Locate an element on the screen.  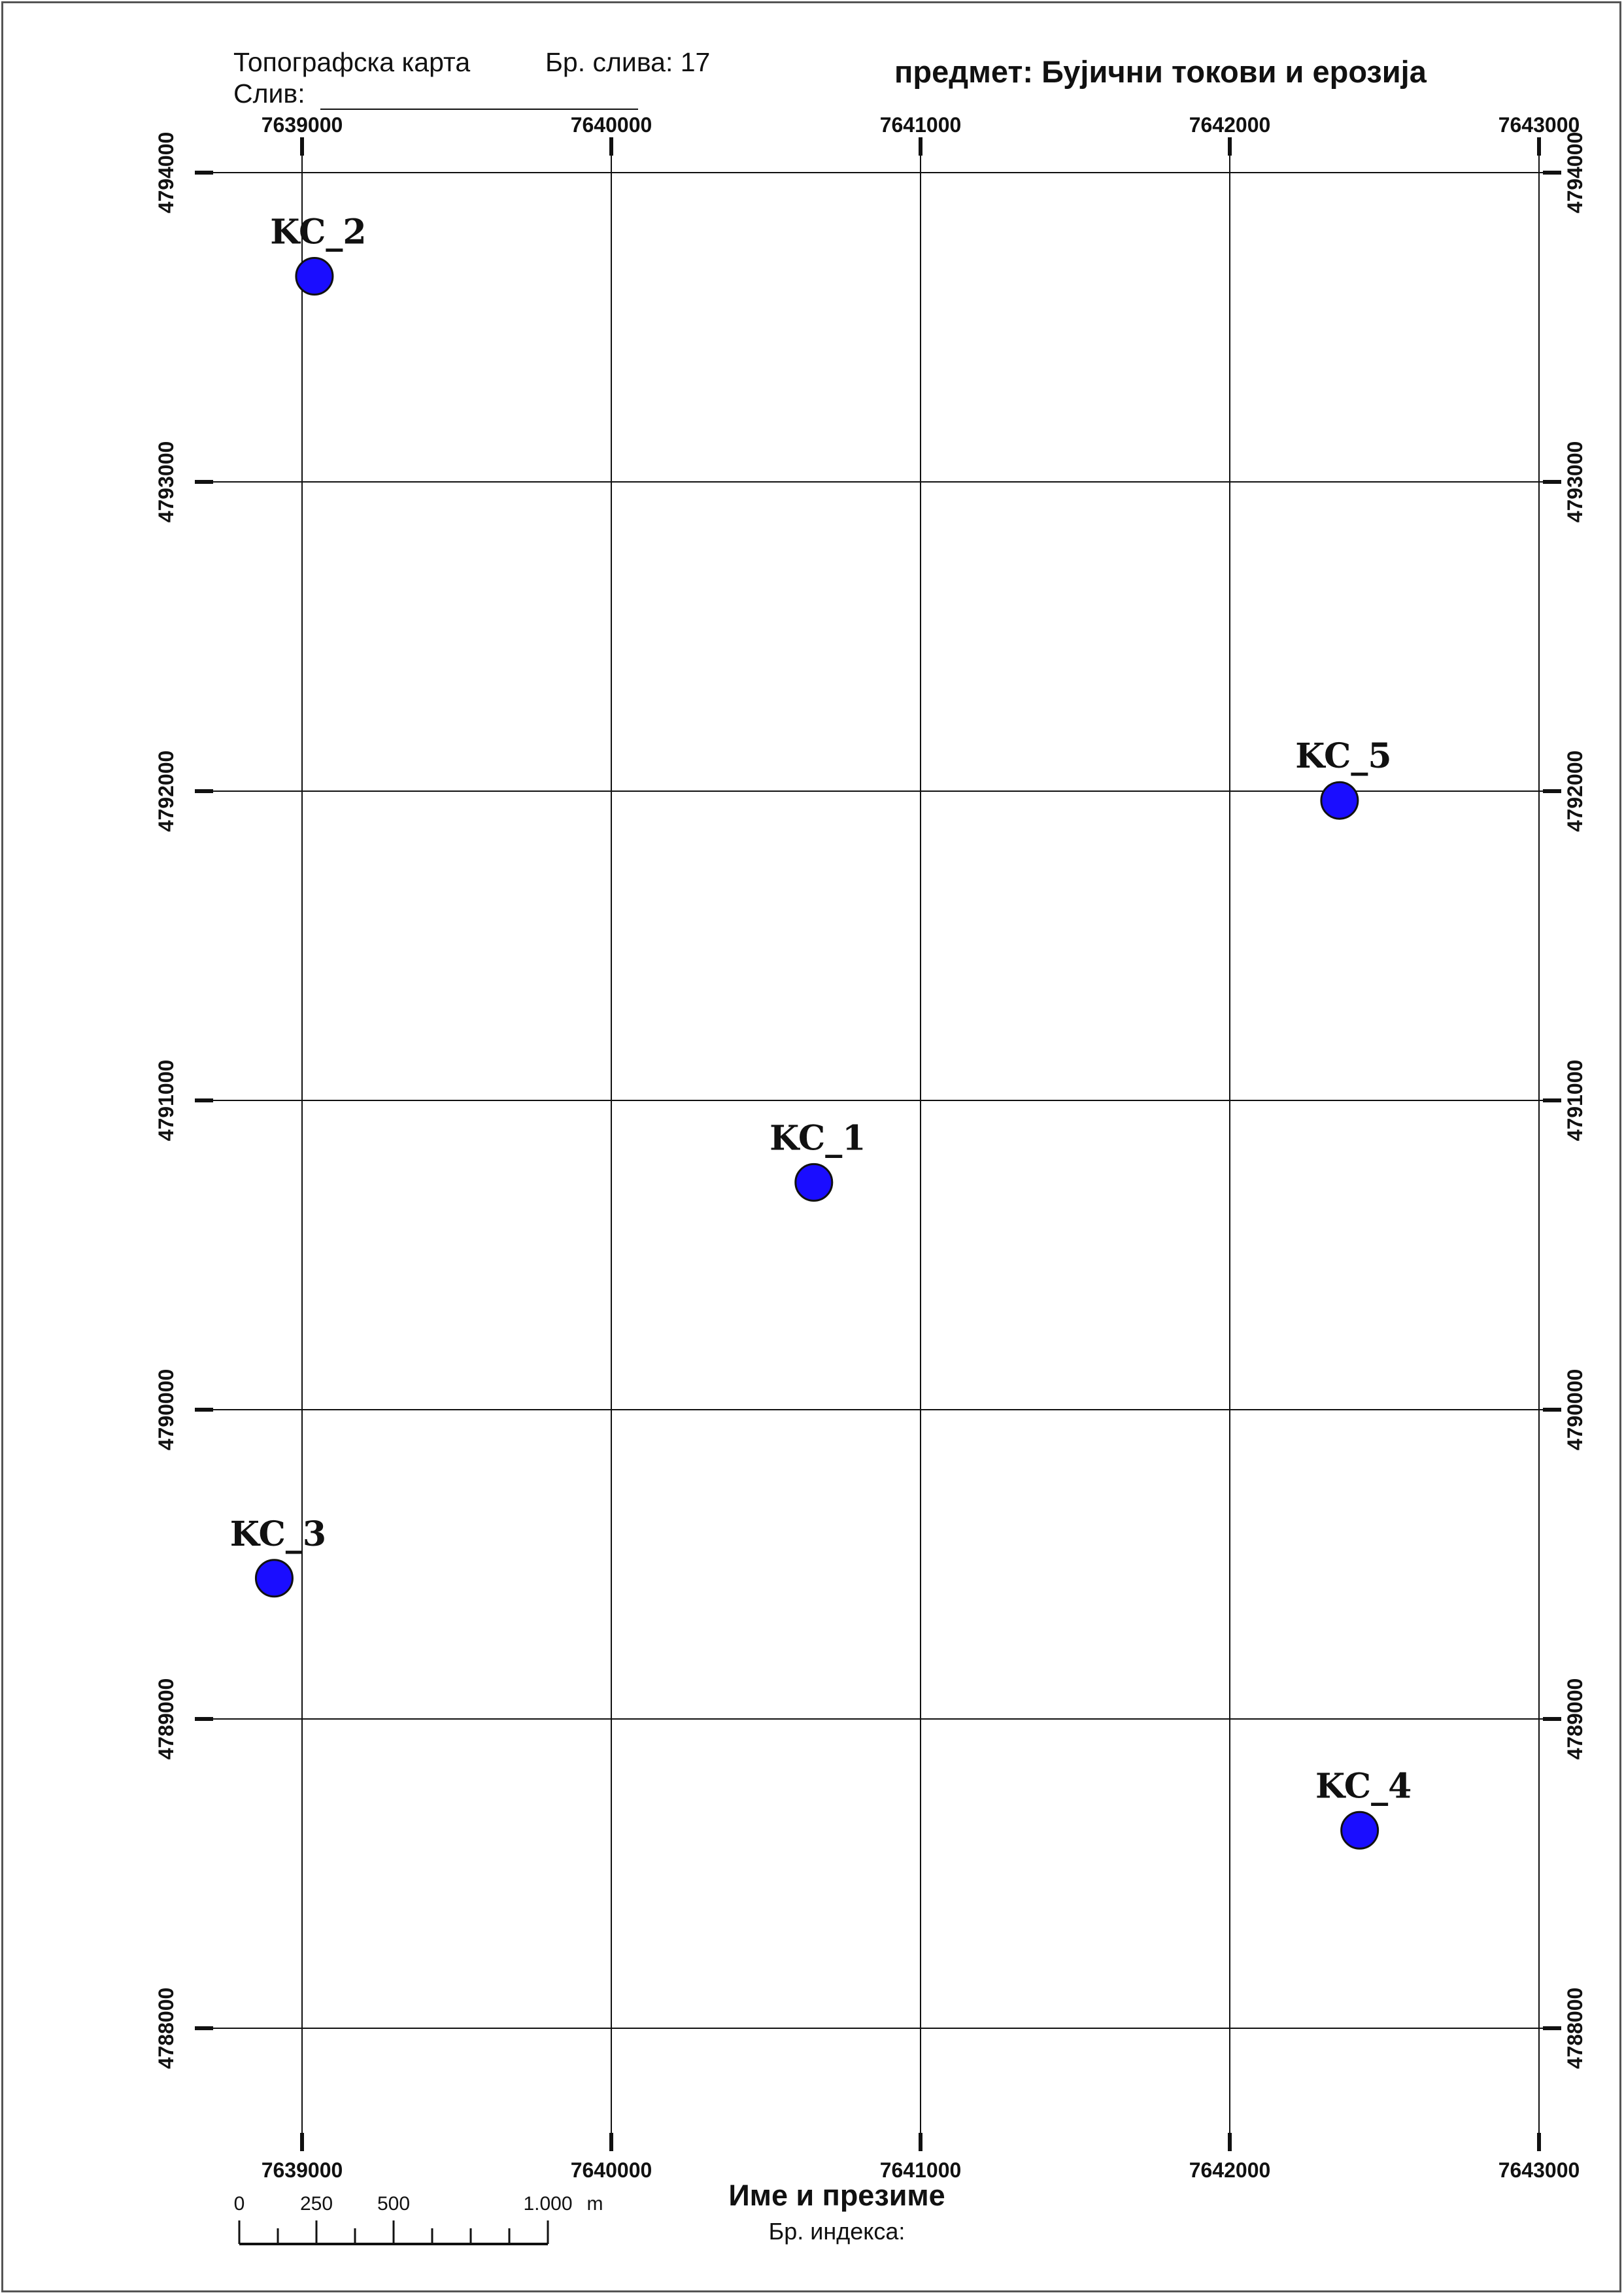
basin-name-underline is located at coordinates (479, 109).